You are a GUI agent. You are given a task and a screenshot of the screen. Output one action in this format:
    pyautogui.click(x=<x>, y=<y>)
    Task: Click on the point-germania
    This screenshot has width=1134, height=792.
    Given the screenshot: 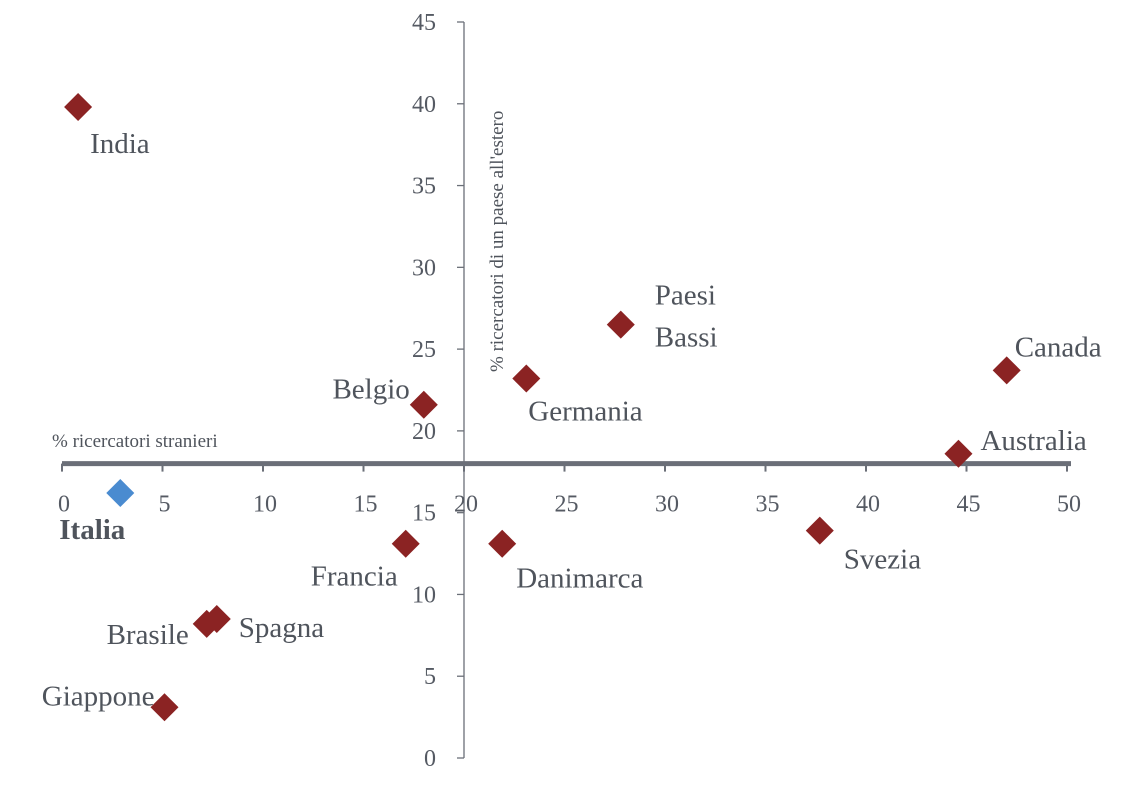 What is the action you would take?
    pyautogui.click(x=526, y=378)
    